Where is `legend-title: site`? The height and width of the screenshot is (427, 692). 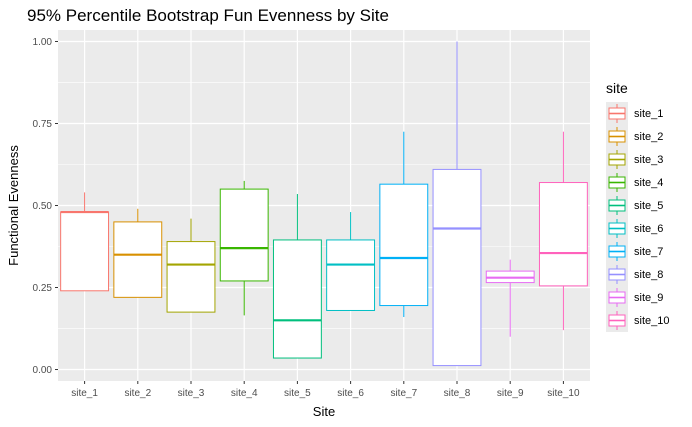
legend-title: site is located at coordinates (617, 88).